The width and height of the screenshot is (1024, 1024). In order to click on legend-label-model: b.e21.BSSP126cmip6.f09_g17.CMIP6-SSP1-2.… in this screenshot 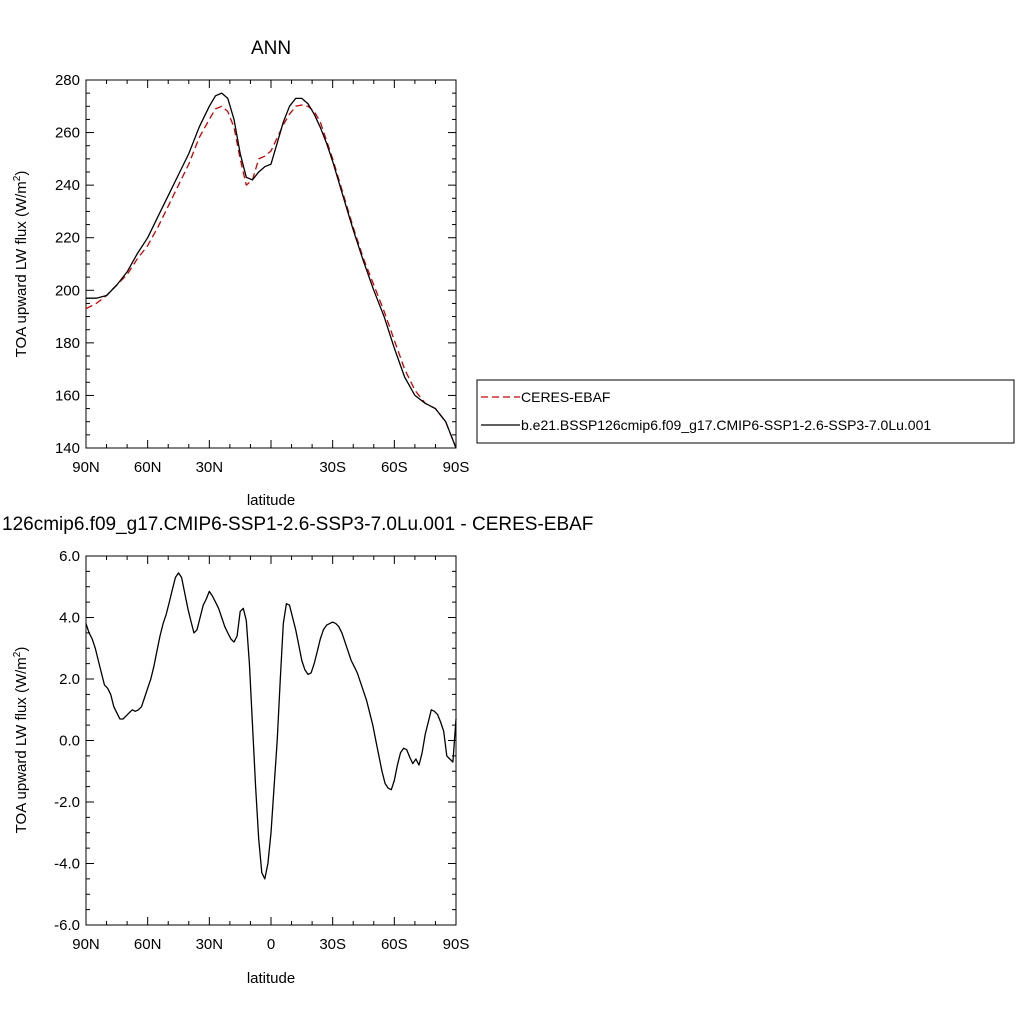, I will do `click(726, 425)`.